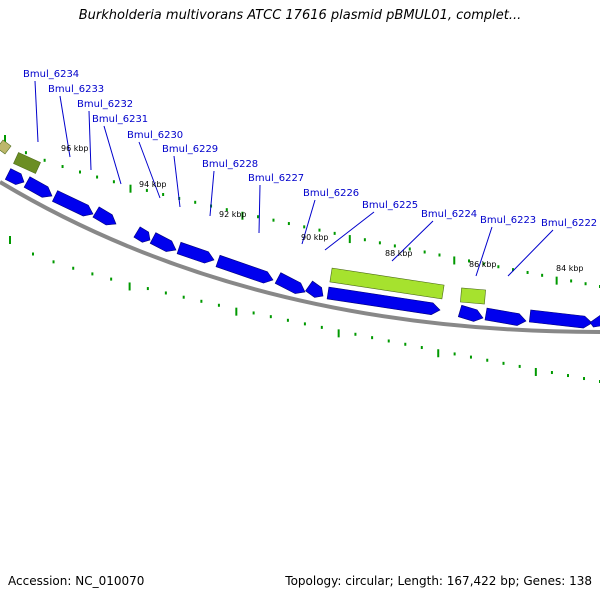 This screenshot has width=600, height=600. What do you see at coordinates (508, 220) in the screenshot?
I see `gene-label: Bmul_6223` at bounding box center [508, 220].